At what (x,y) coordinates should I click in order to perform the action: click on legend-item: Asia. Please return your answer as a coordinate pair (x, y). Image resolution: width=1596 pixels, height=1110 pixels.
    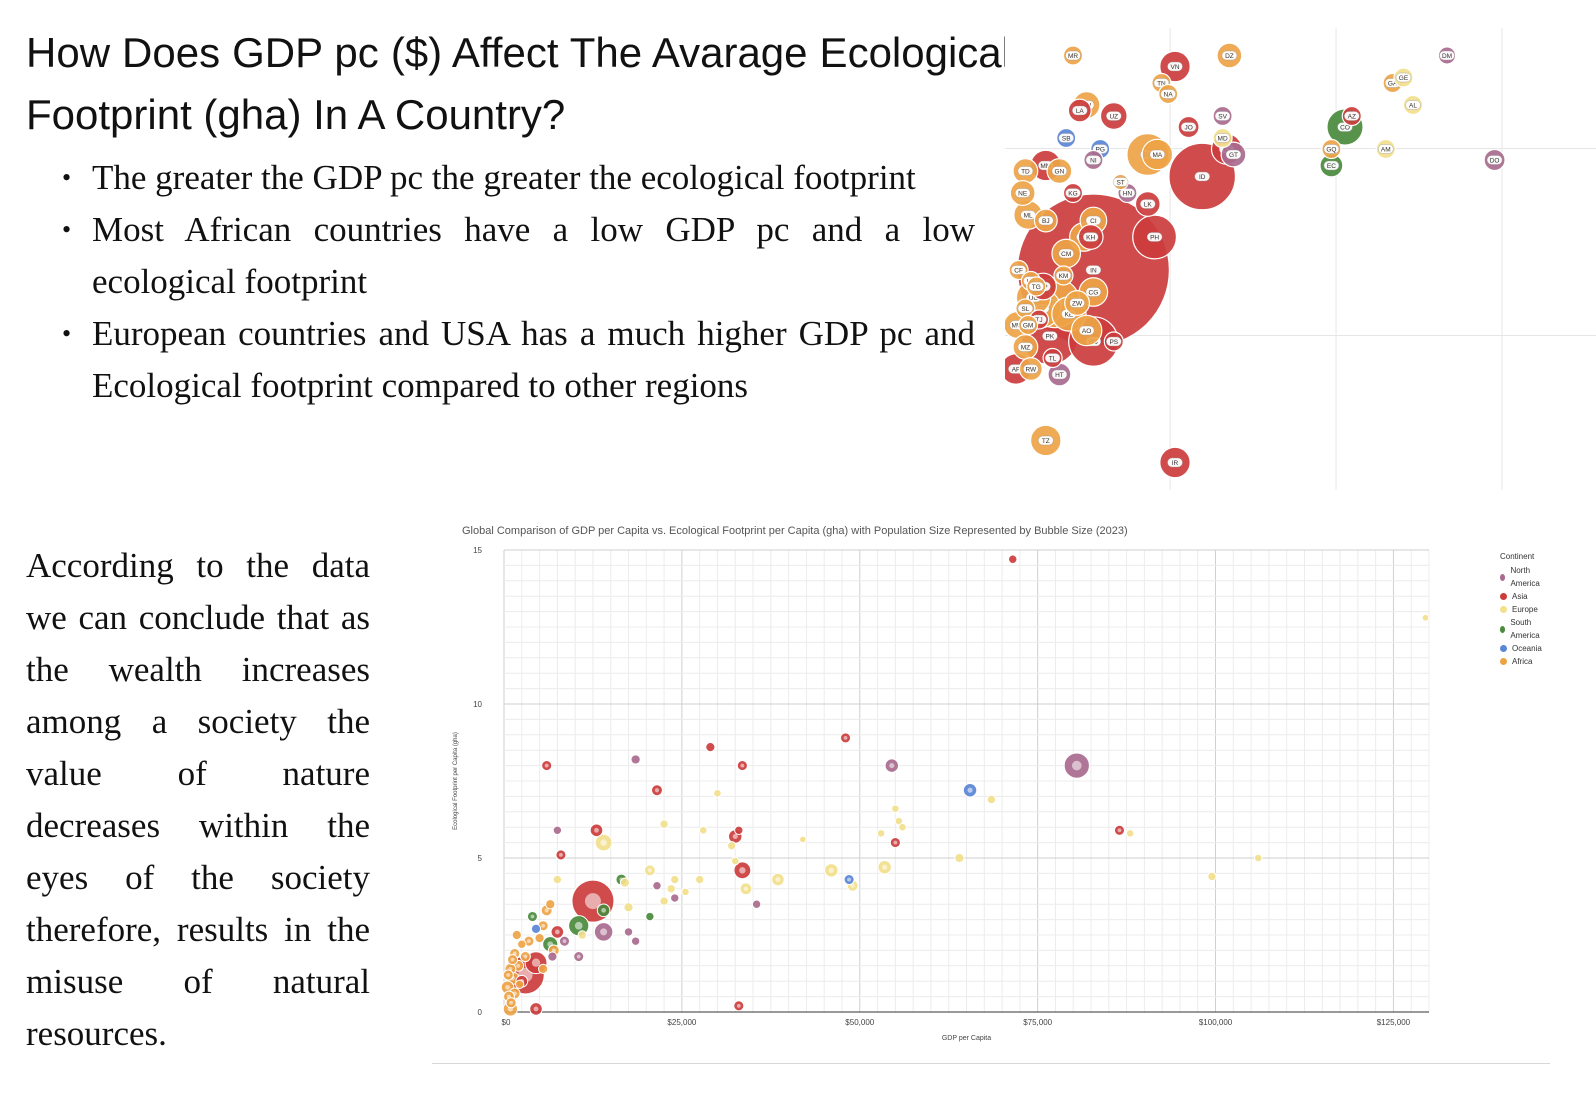
    Looking at the image, I should click on (1525, 596).